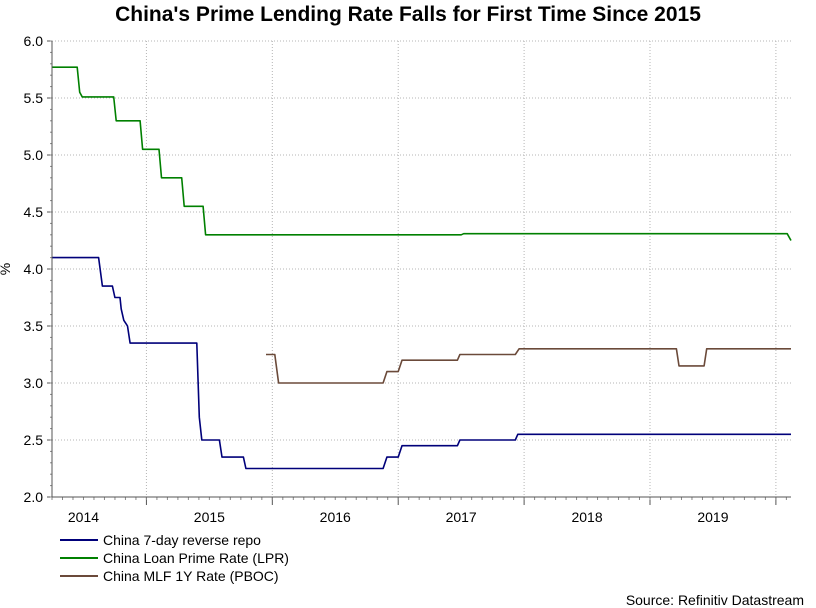  I want to click on x-tick-label: 2014, so click(83, 517).